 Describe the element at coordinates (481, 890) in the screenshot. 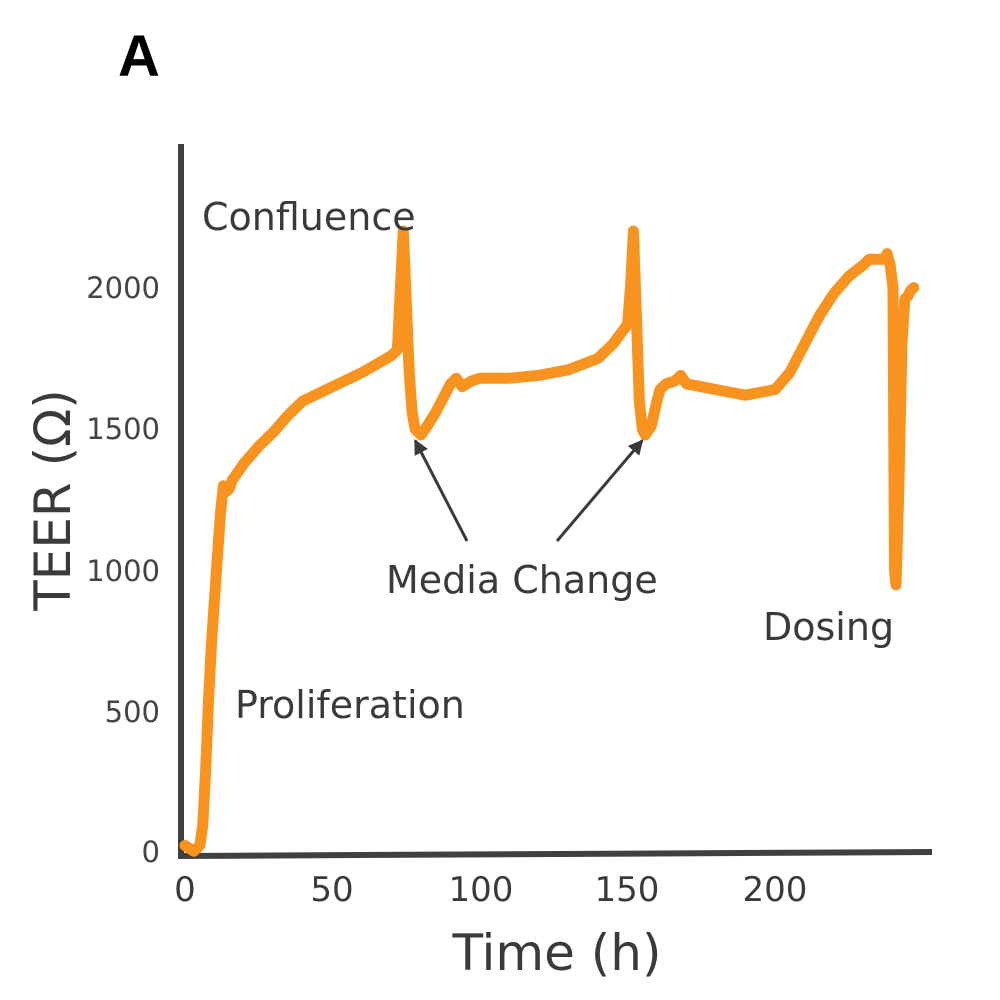

I see `x-tick-label: 100` at that location.